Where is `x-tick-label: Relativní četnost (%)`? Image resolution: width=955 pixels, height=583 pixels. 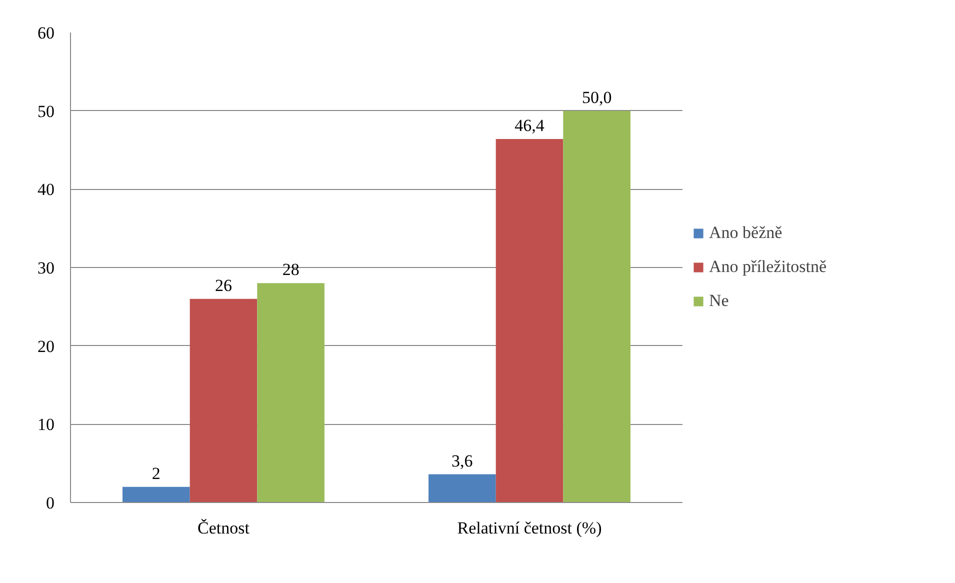
x-tick-label: Relativní četnost (%) is located at coordinates (529, 528).